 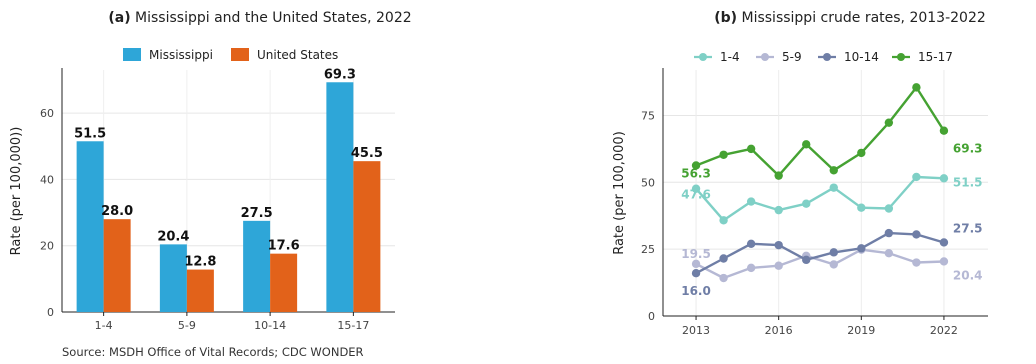 What do you see at coordinates (863, 18) in the screenshot?
I see `panel-b-title-text: Mississippi crude rates, 2013-2022` at bounding box center [863, 18].